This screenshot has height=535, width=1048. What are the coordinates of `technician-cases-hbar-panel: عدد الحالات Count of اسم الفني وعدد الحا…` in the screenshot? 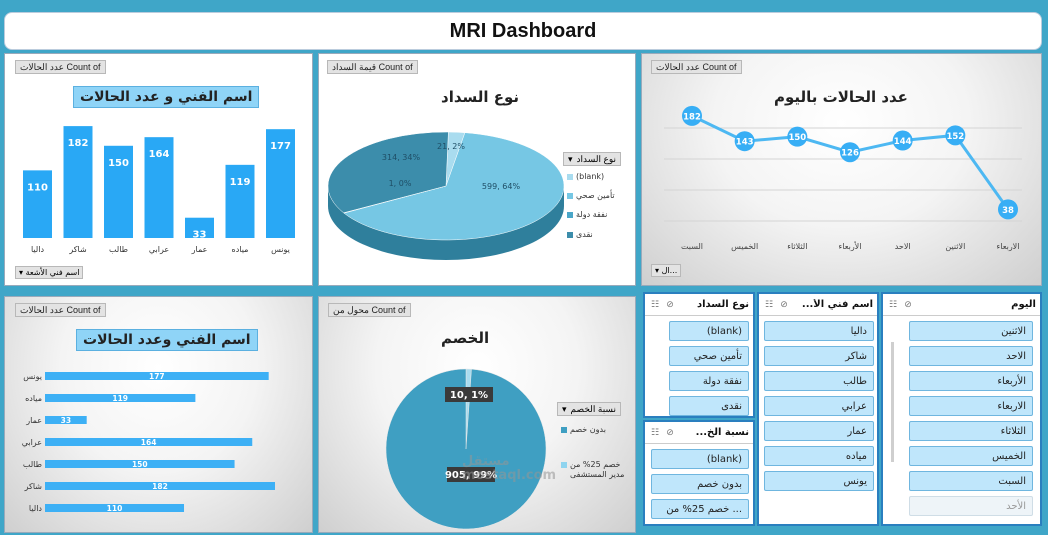 It's located at (158, 414).